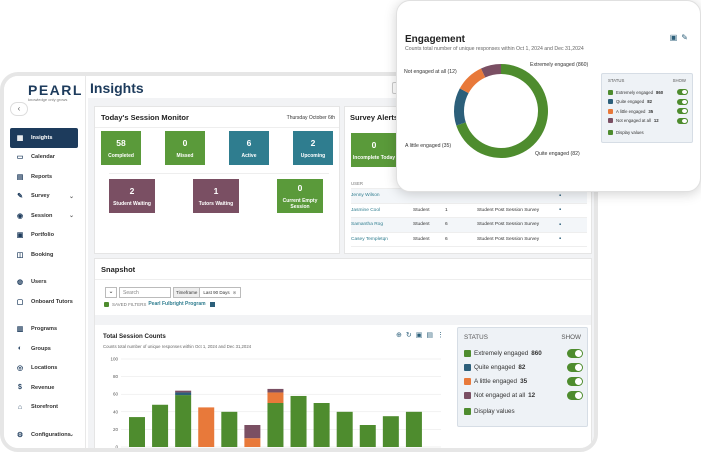 The height and width of the screenshot is (452, 701). What do you see at coordinates (367, 225) in the screenshot?
I see `row-user: Samantha Rog` at bounding box center [367, 225].